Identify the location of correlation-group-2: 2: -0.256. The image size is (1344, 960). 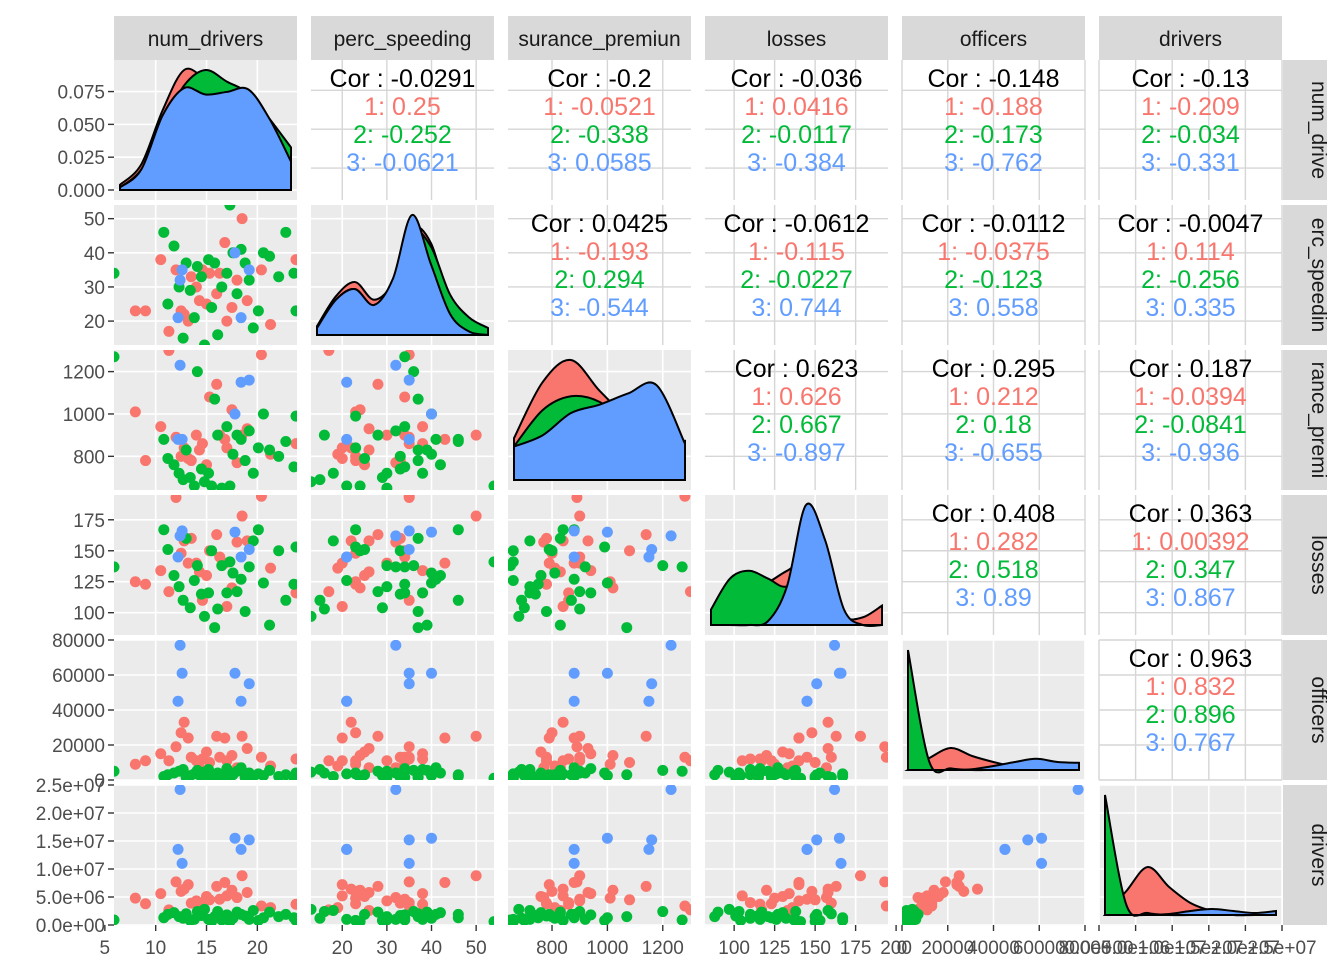
(1190, 280).